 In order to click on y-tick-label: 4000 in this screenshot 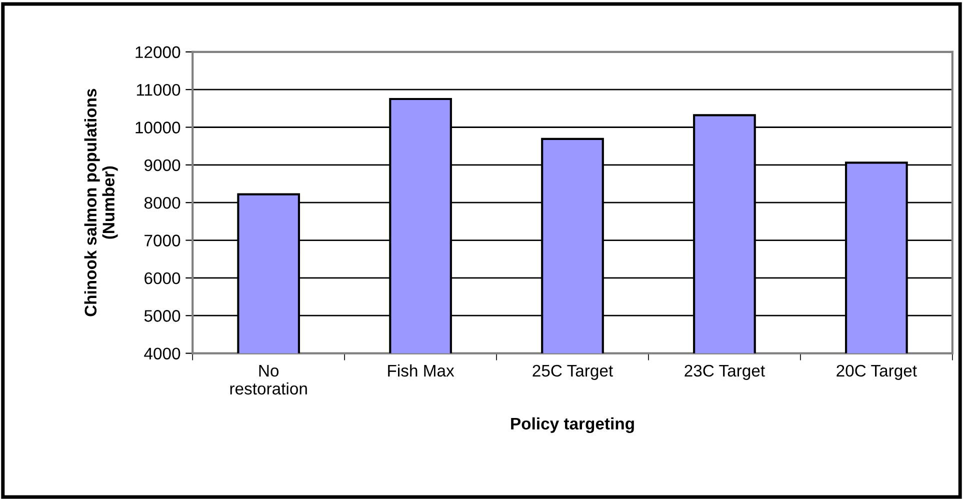, I will do `click(162, 354)`.